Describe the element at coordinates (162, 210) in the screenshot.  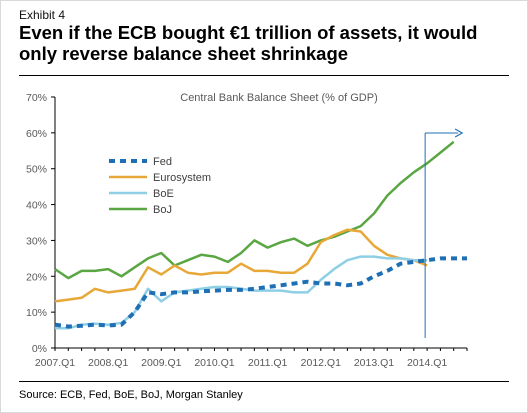
I see `legend-label-boj: BoJ` at that location.